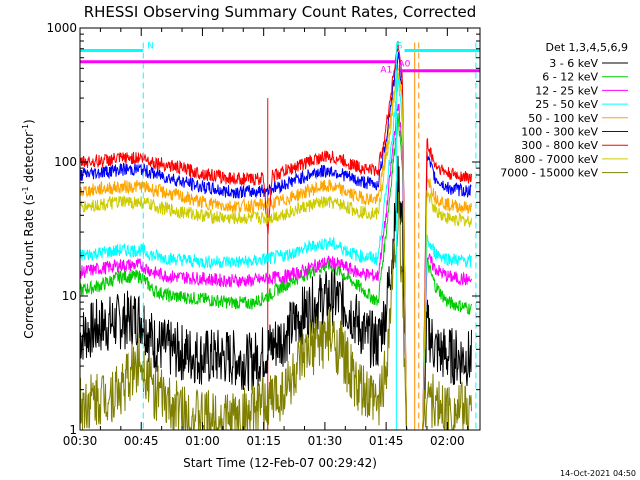 Image resolution: width=640 pixels, height=480 pixels. Describe the element at coordinates (29, 266) in the screenshot. I see `y-axis-label-main: Corrected Count Rate (s` at that location.